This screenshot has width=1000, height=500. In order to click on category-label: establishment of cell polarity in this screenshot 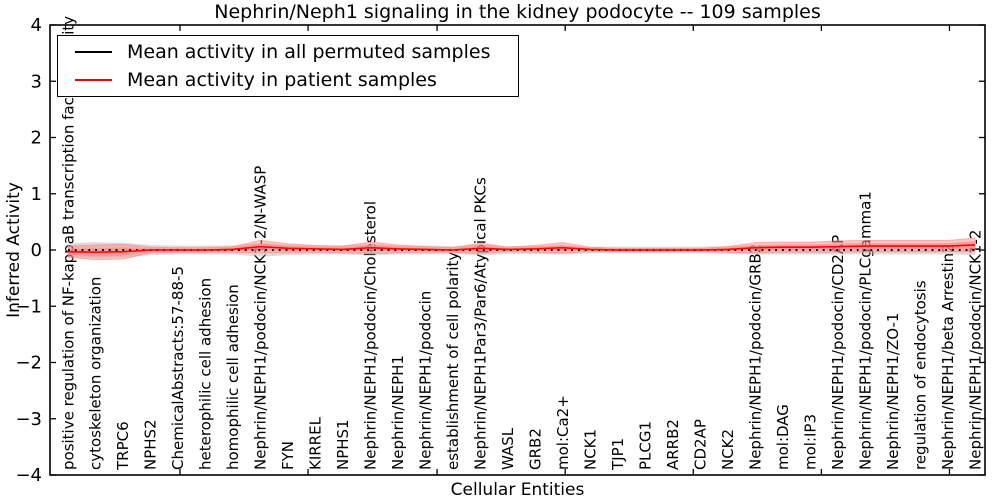, I will do `click(453, 361)`.